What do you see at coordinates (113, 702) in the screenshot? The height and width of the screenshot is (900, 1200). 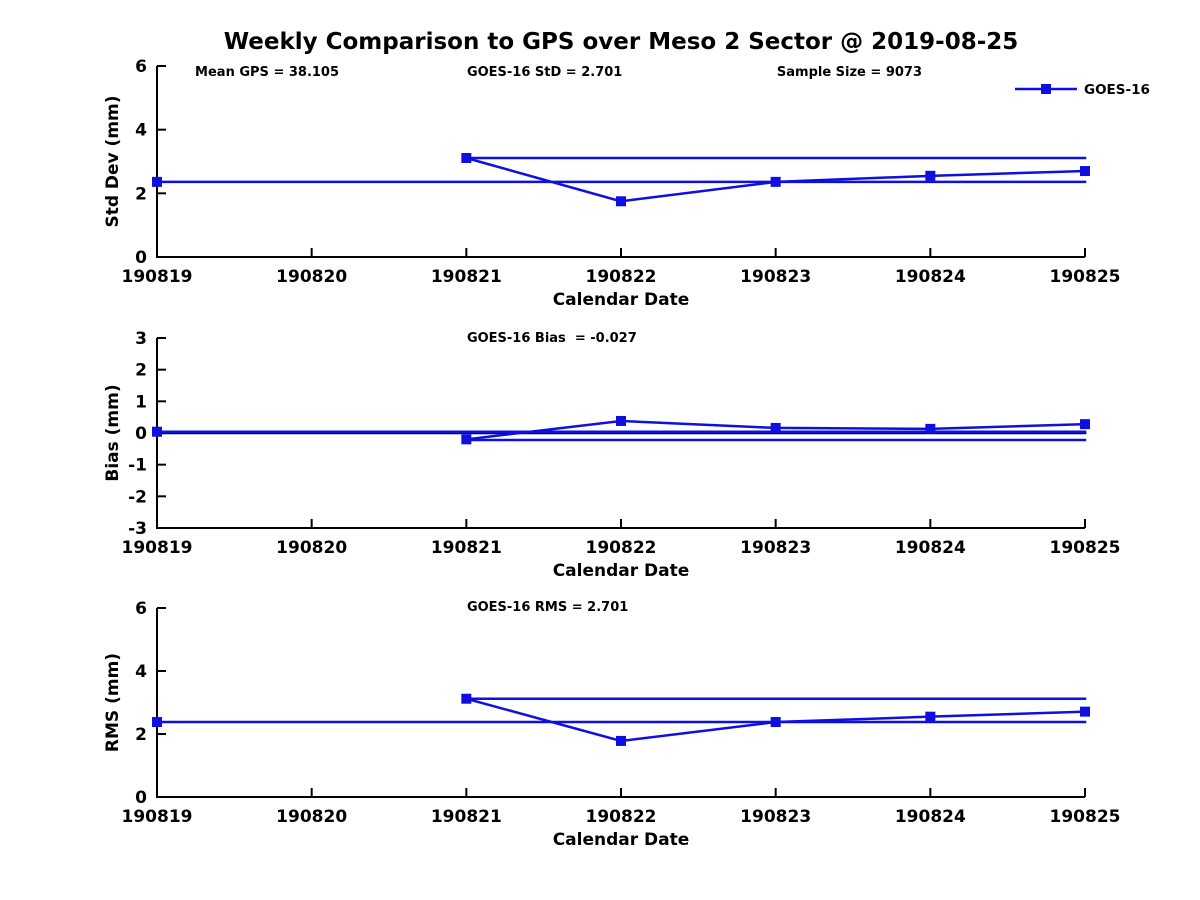 I see `y-axis-label: RMS (mm)` at bounding box center [113, 702].